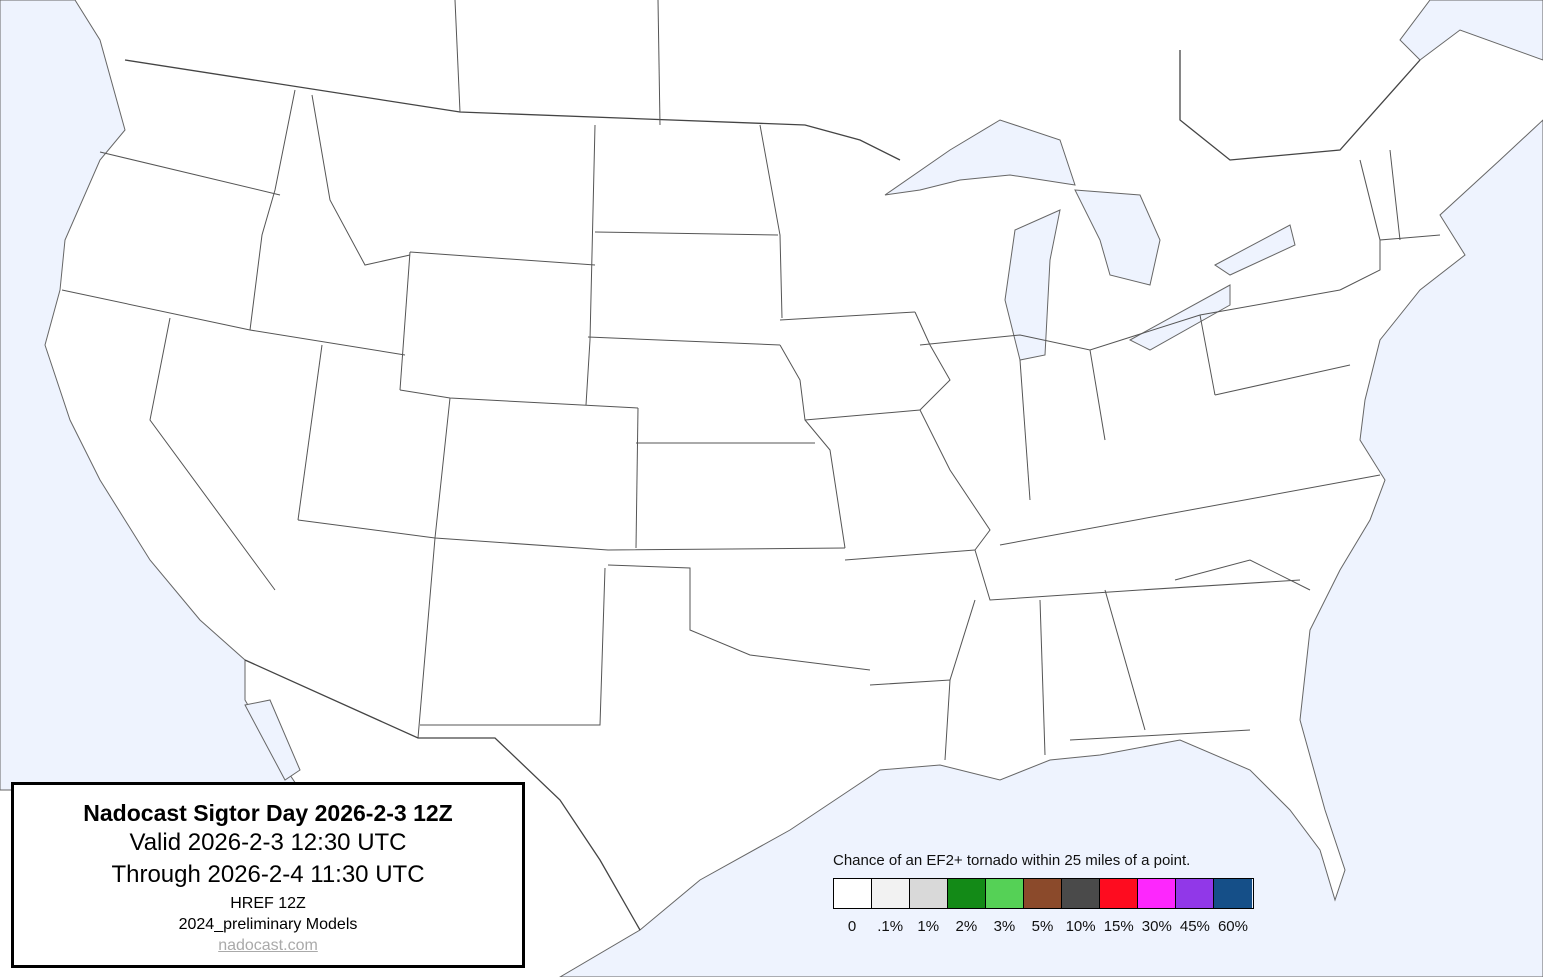 Image resolution: width=1543 pixels, height=977 pixels. Describe the element at coordinates (852, 926) in the screenshot. I see `legend-label: 0` at that location.